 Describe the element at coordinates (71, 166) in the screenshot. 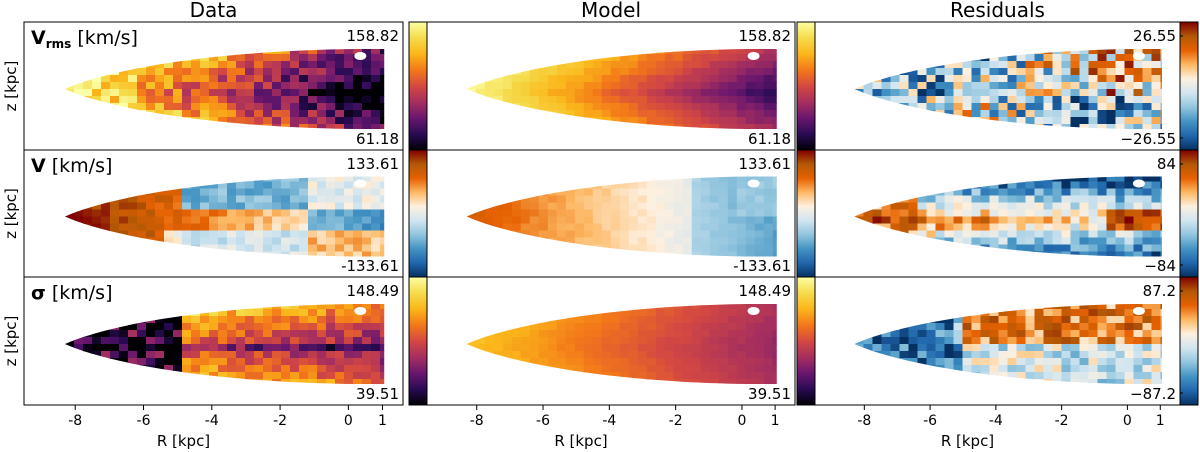

I see `row-quantity-label: V [km/s]` at that location.